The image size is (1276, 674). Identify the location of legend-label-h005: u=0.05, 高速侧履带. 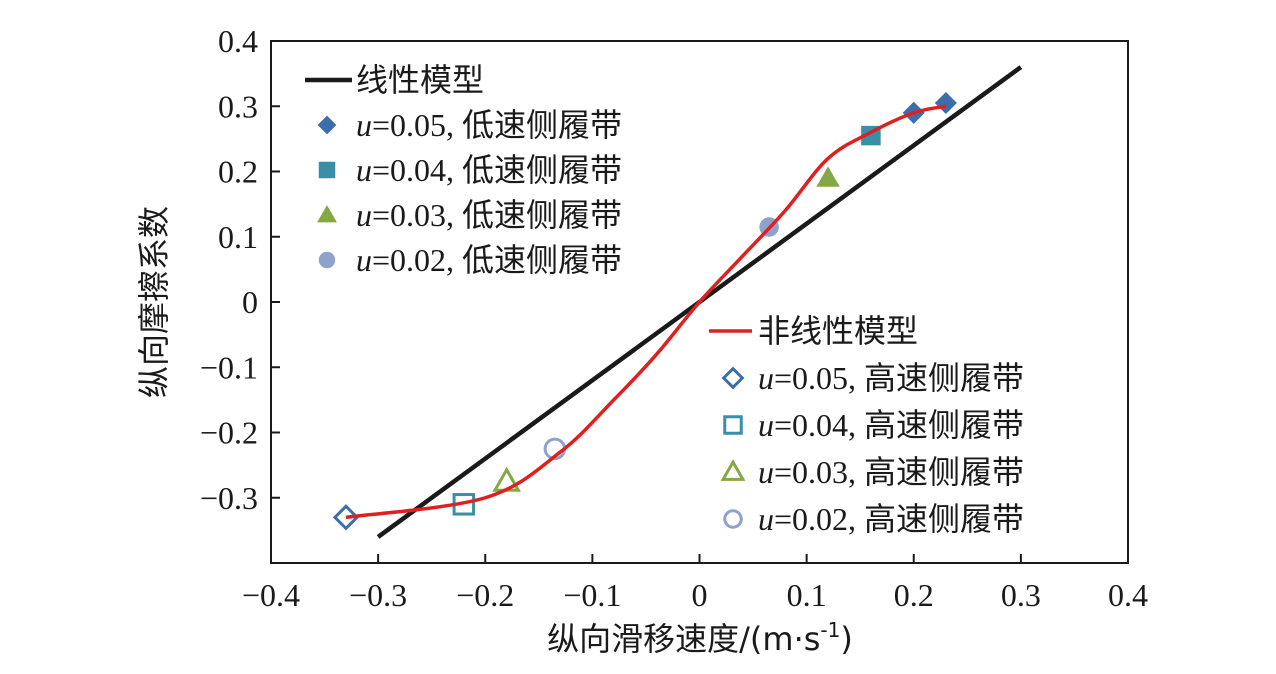
(891, 378).